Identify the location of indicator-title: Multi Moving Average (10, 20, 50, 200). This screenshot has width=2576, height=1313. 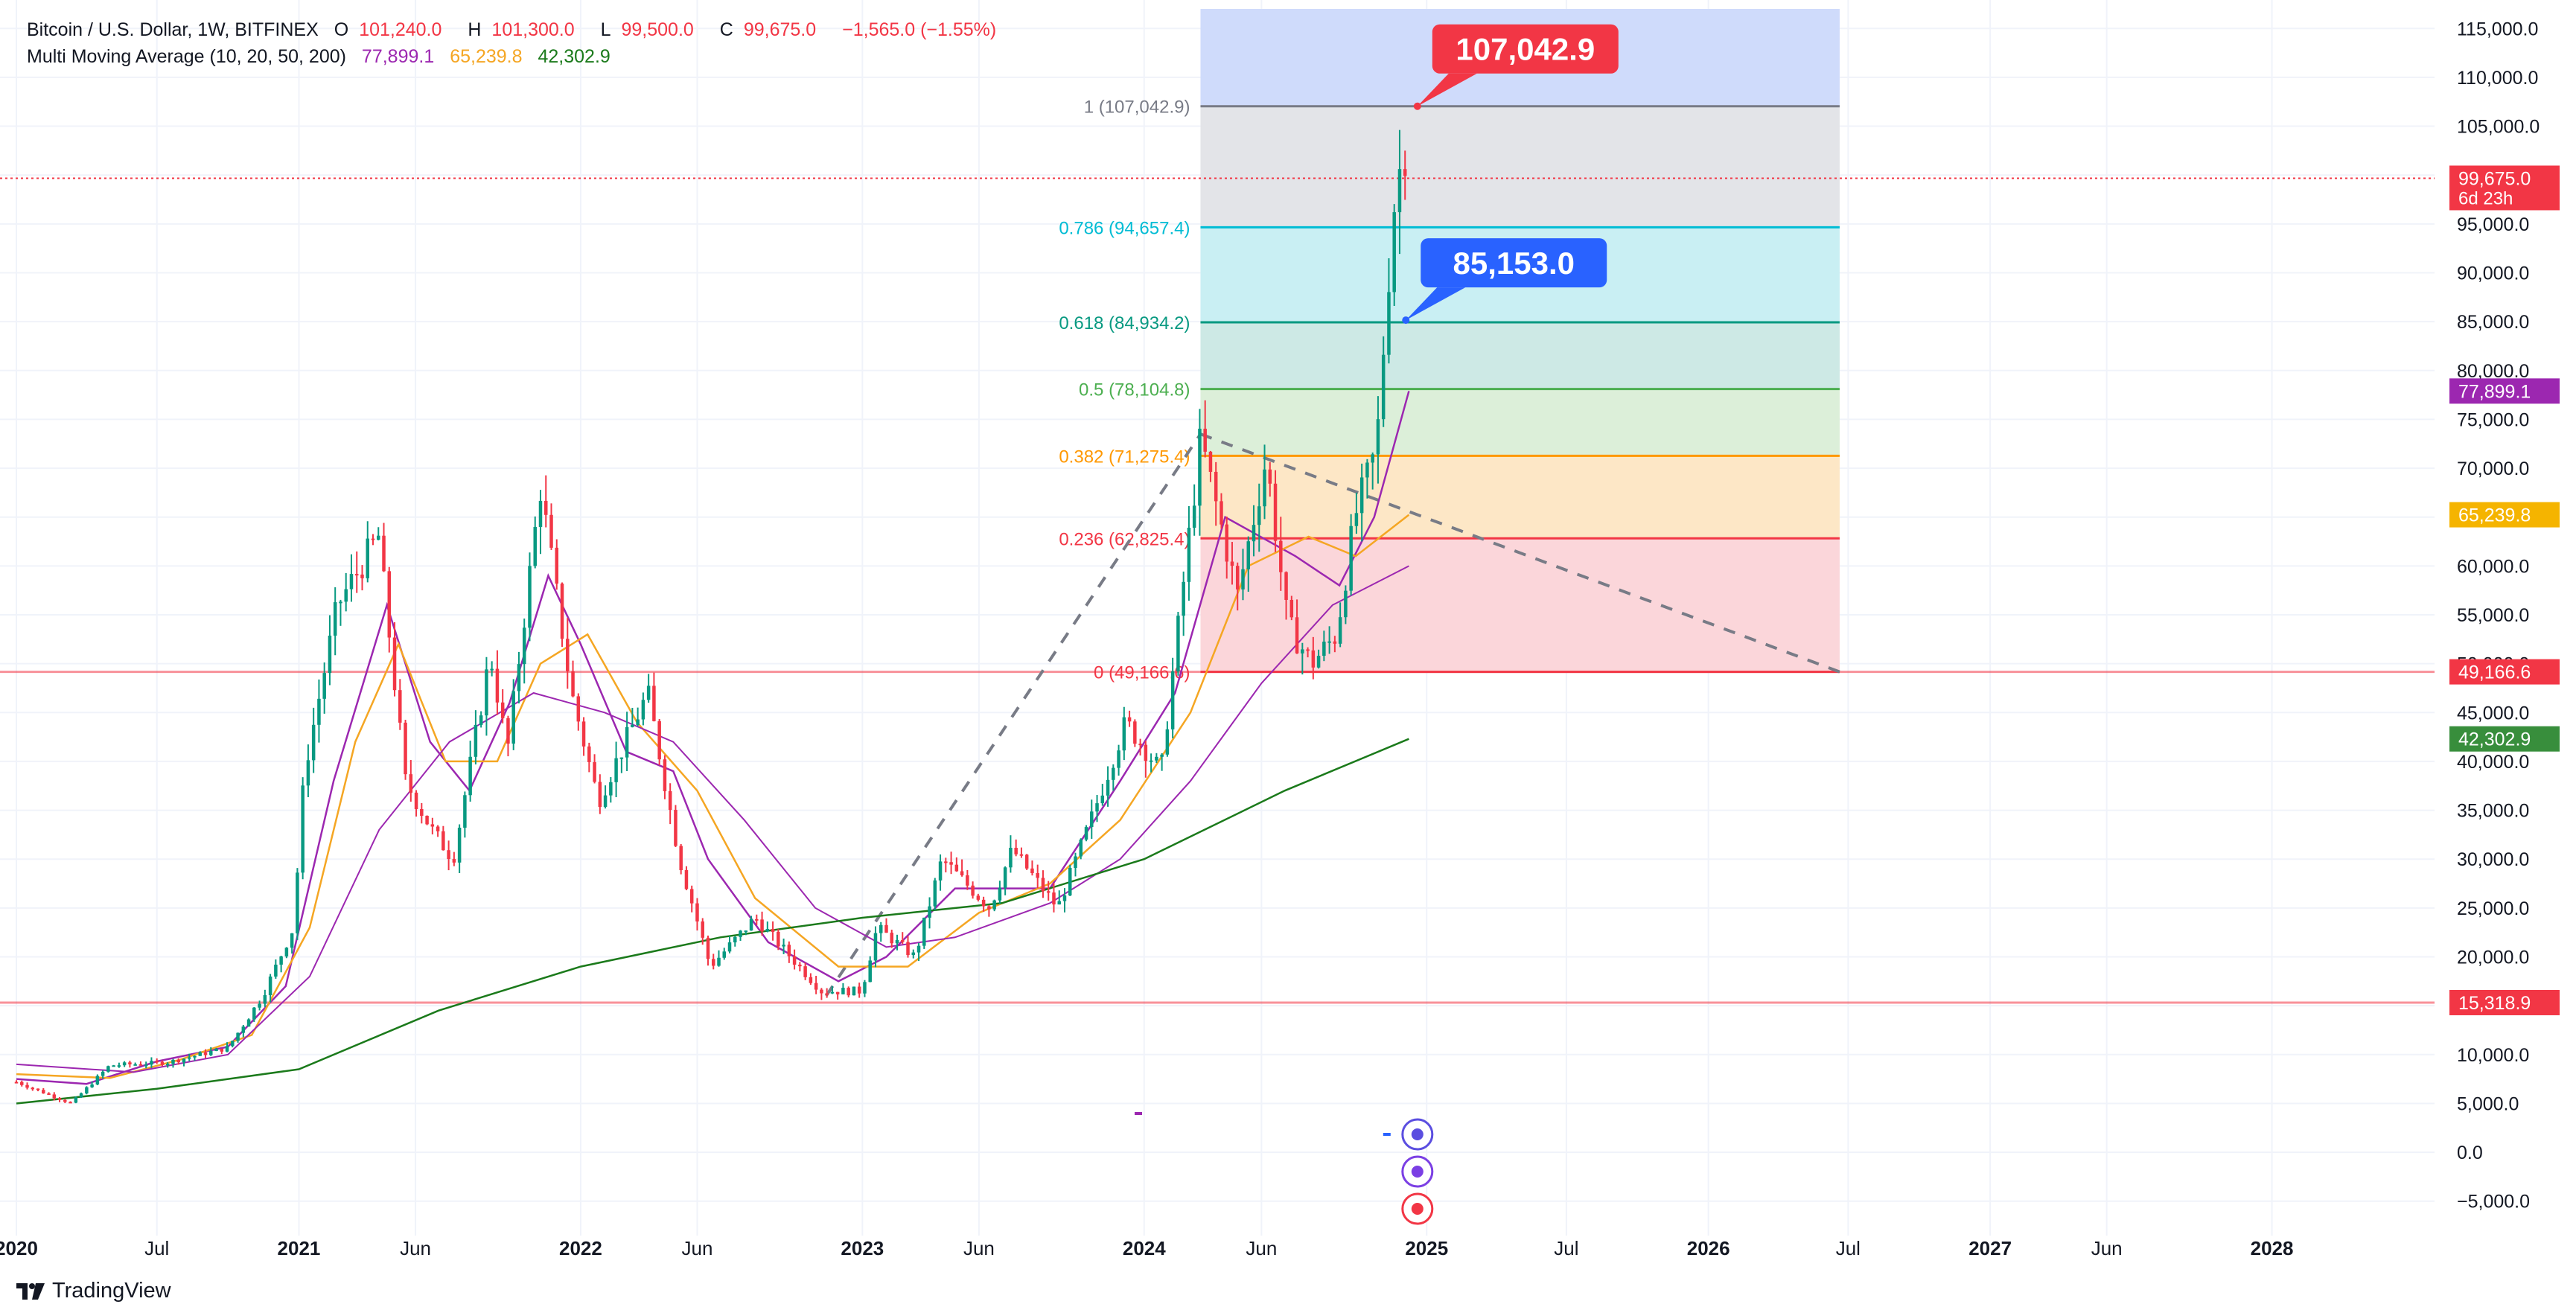
(186, 56).